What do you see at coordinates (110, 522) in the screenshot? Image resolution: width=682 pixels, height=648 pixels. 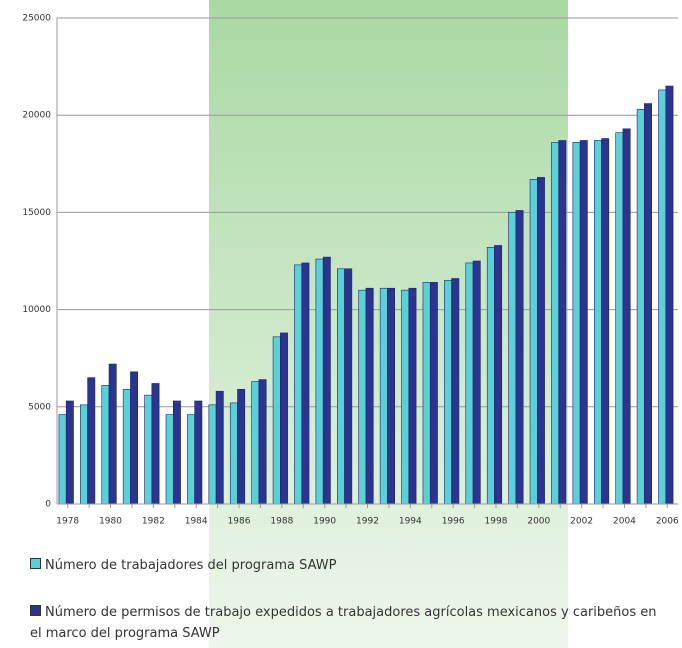 I see `x-tick-label: 1980` at bounding box center [110, 522].